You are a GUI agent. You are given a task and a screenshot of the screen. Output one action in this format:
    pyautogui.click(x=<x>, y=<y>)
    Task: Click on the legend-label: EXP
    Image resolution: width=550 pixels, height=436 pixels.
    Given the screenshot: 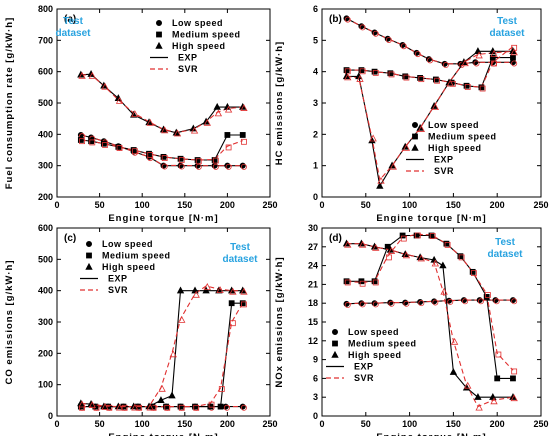 What is the action you would take?
    pyautogui.click(x=188, y=58)
    